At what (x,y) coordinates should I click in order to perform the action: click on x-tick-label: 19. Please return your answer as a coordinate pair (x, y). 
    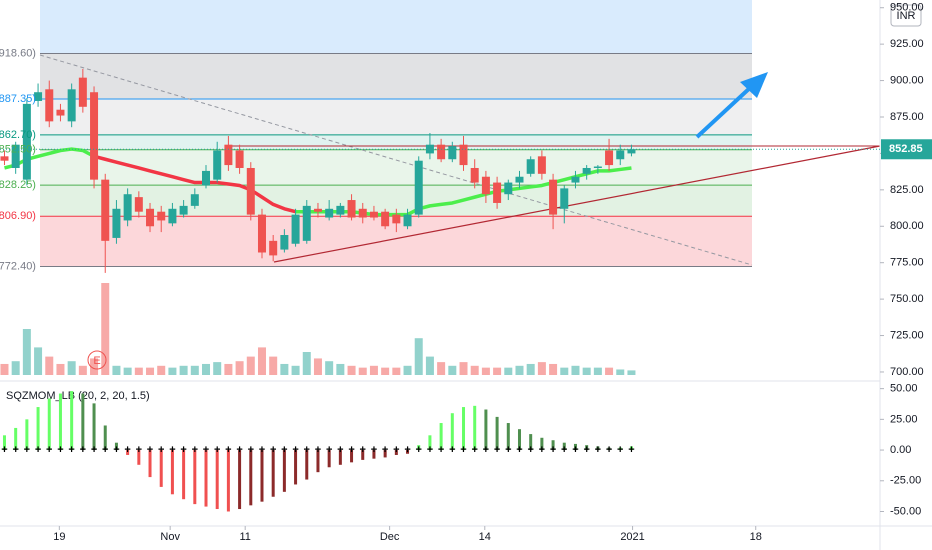
    Looking at the image, I should click on (59, 537).